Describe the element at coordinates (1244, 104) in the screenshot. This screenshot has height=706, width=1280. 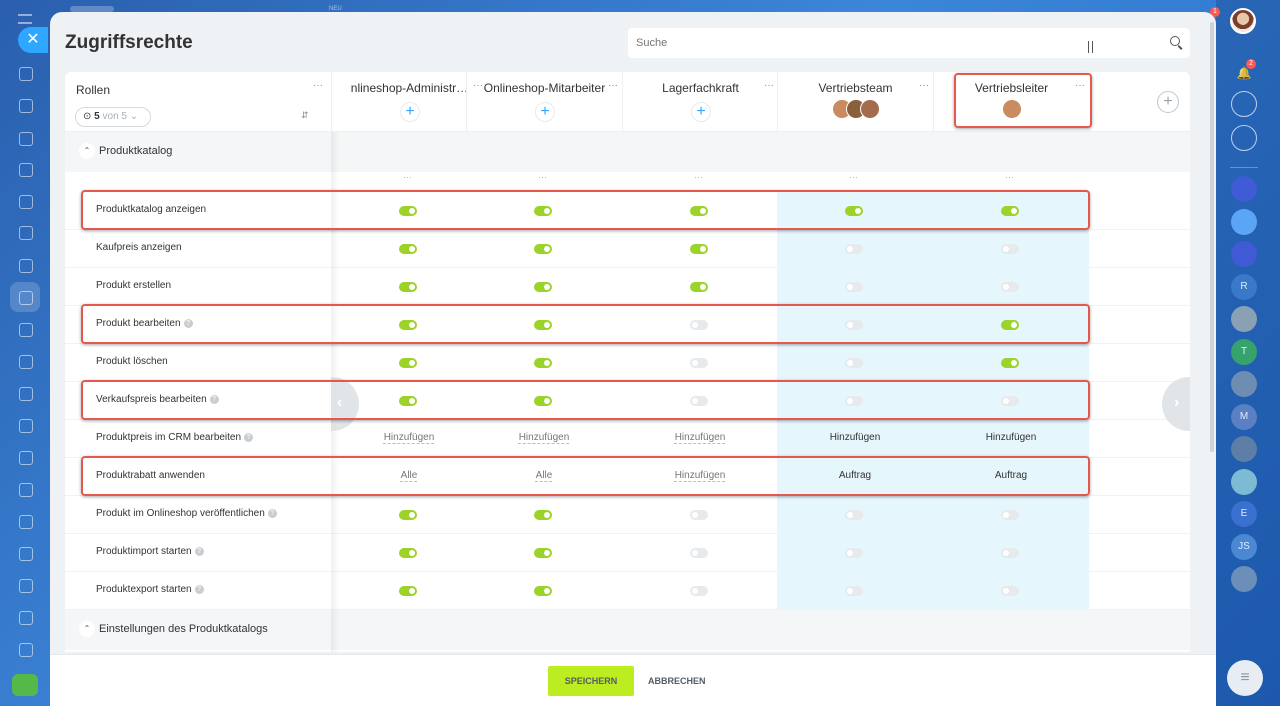
I see `copilot-icon` at that location.